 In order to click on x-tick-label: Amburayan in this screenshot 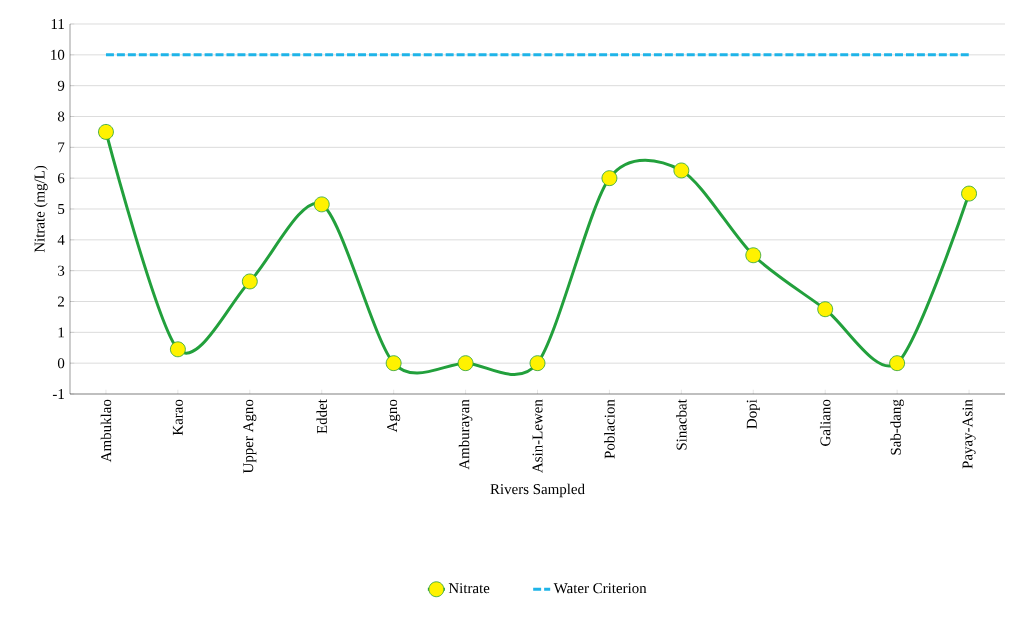, I will do `click(465, 434)`.